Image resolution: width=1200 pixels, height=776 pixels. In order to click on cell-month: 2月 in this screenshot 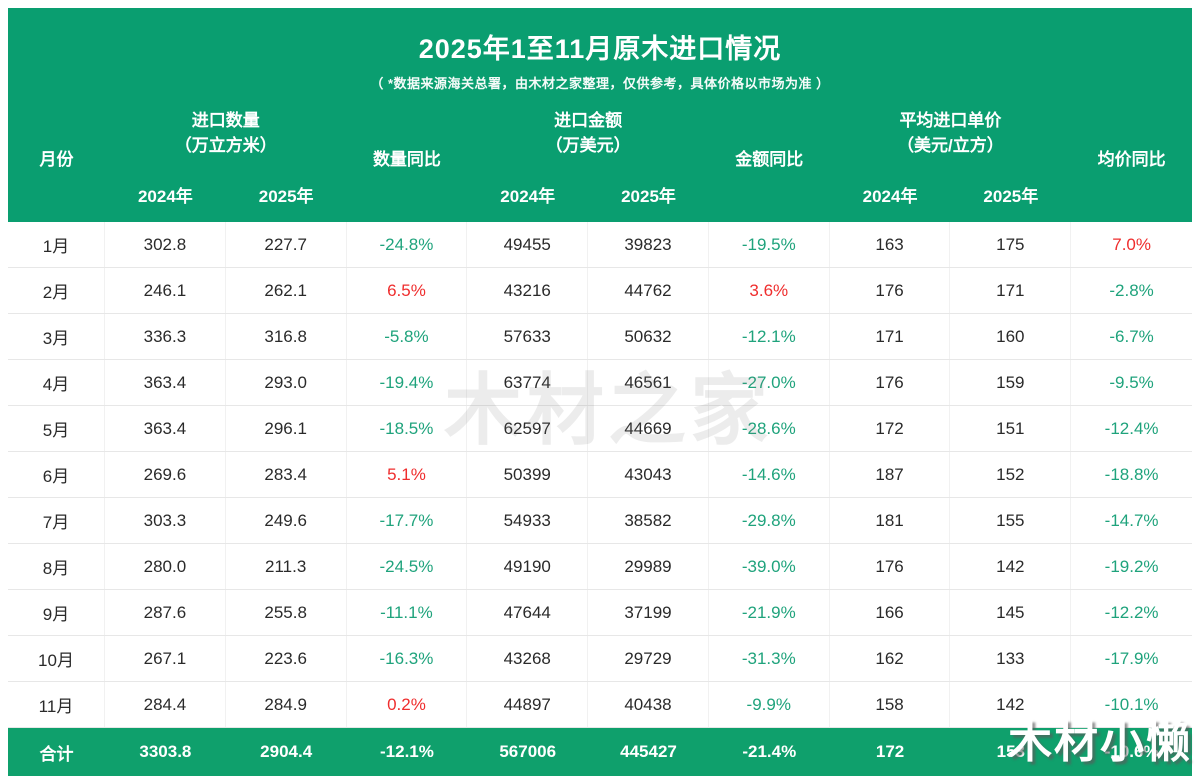, I will do `click(56, 290)`.